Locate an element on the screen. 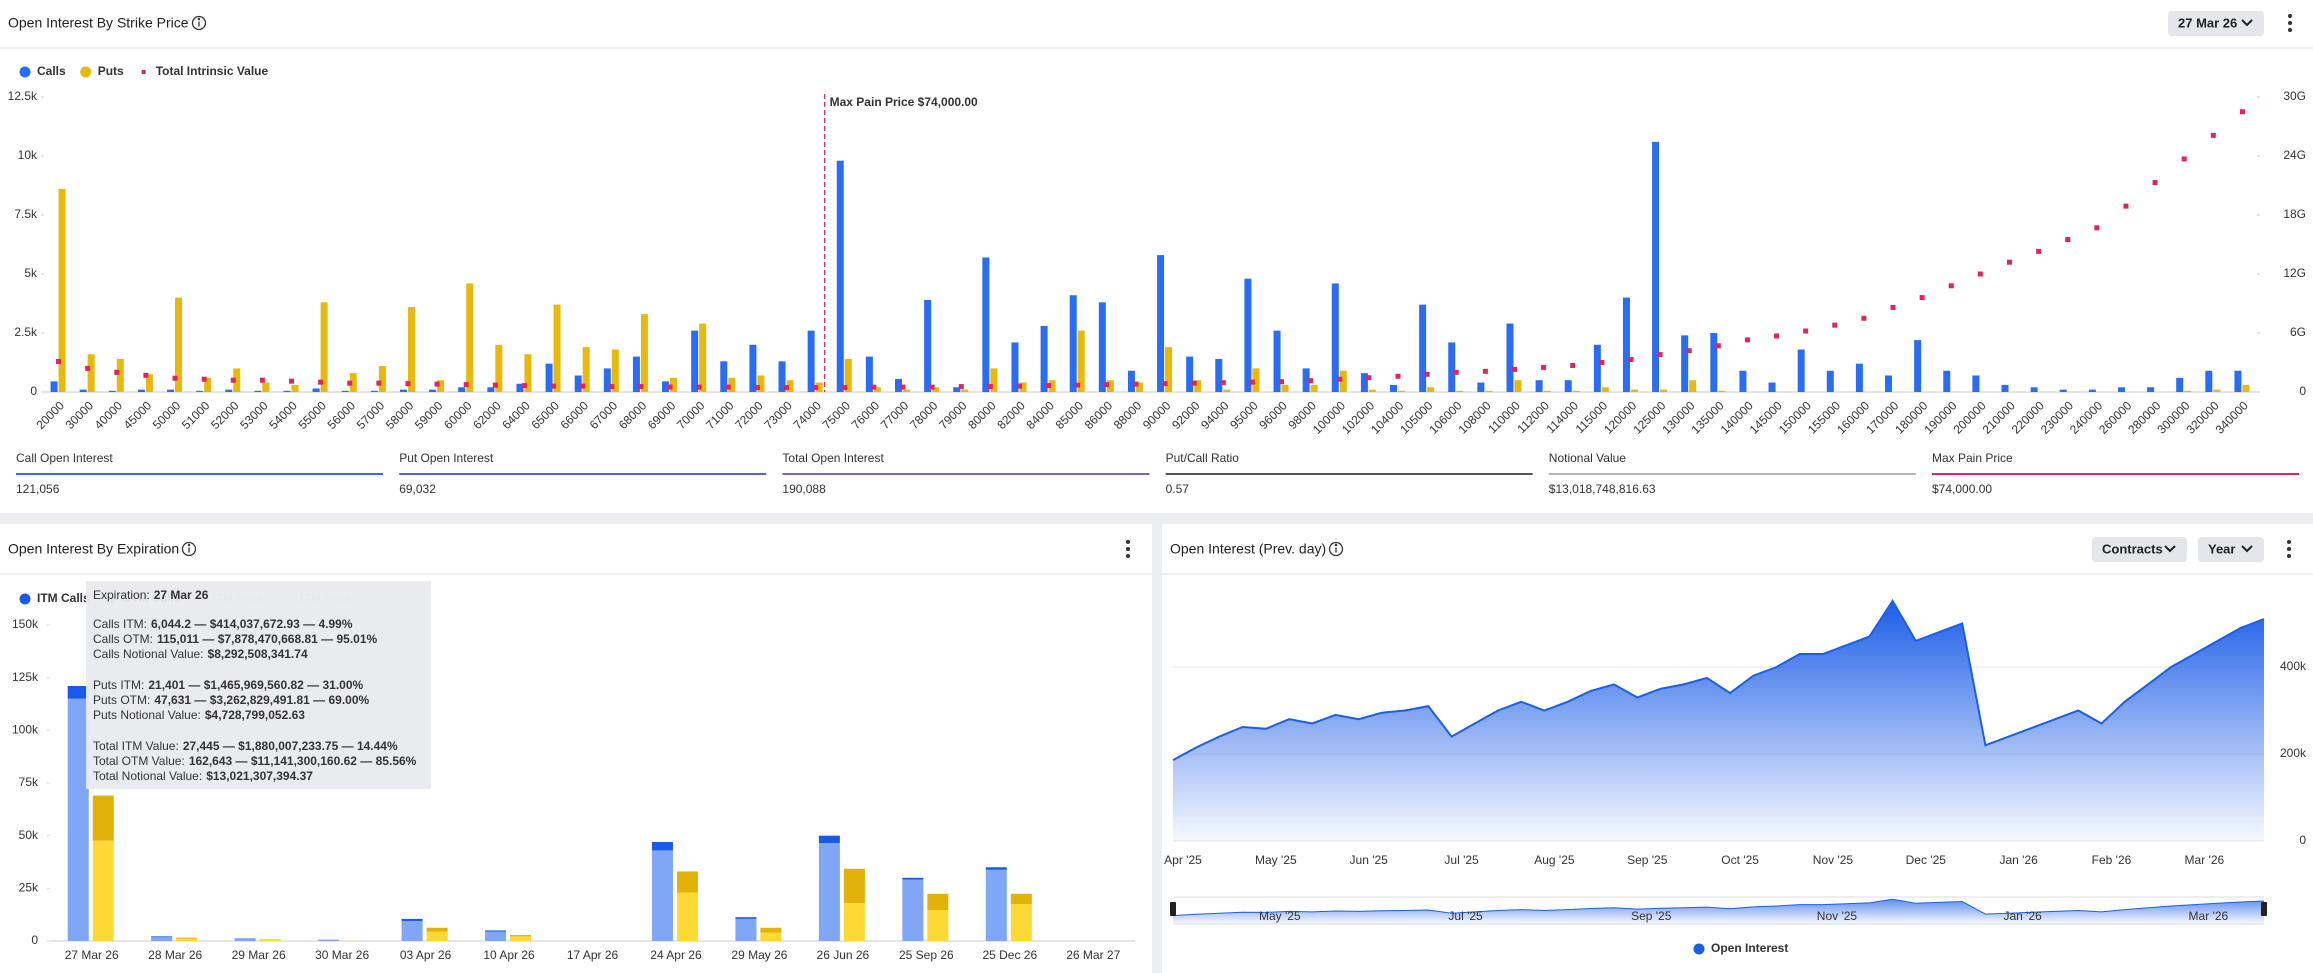  tooltip-line: Expiration: 27 Mar 26 is located at coordinates (151, 595).